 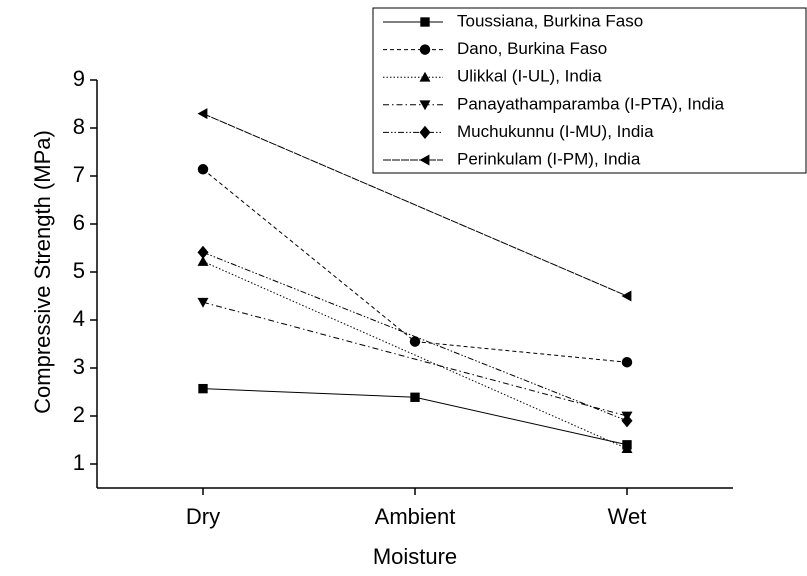 What do you see at coordinates (203, 516) in the screenshot?
I see `x-tick-label: Dry` at bounding box center [203, 516].